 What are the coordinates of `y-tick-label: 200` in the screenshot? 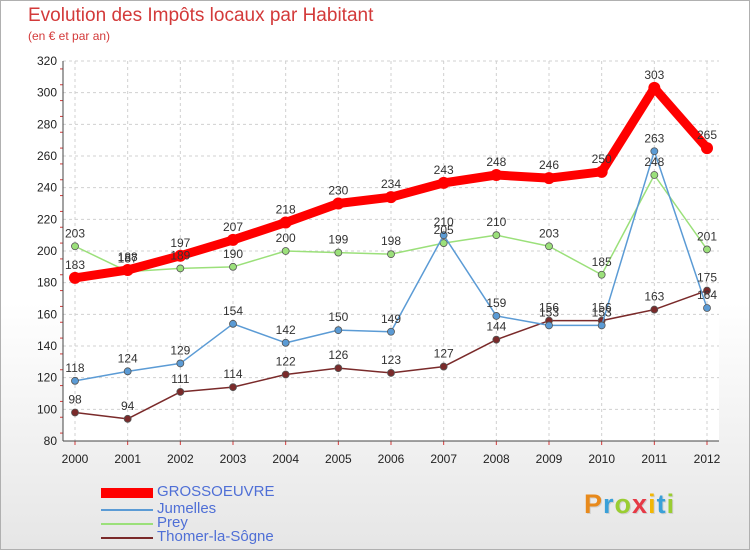 It's located at (47, 251).